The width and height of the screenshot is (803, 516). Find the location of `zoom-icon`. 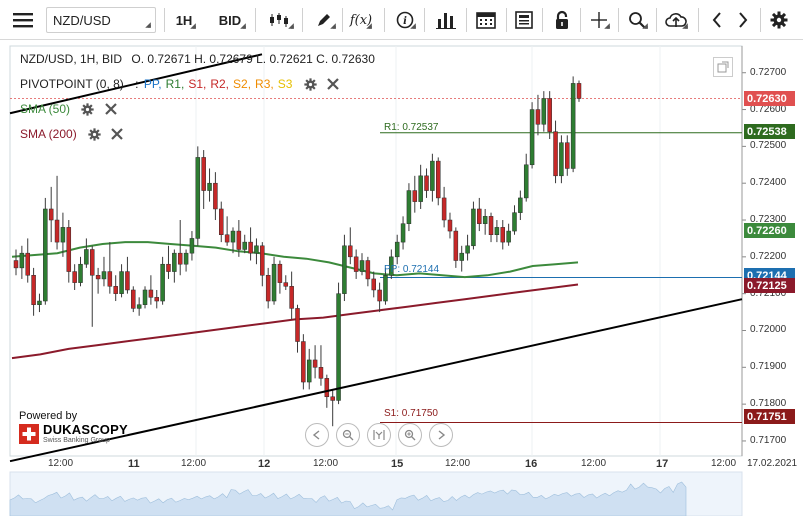

zoom-icon is located at coordinates (637, 20).